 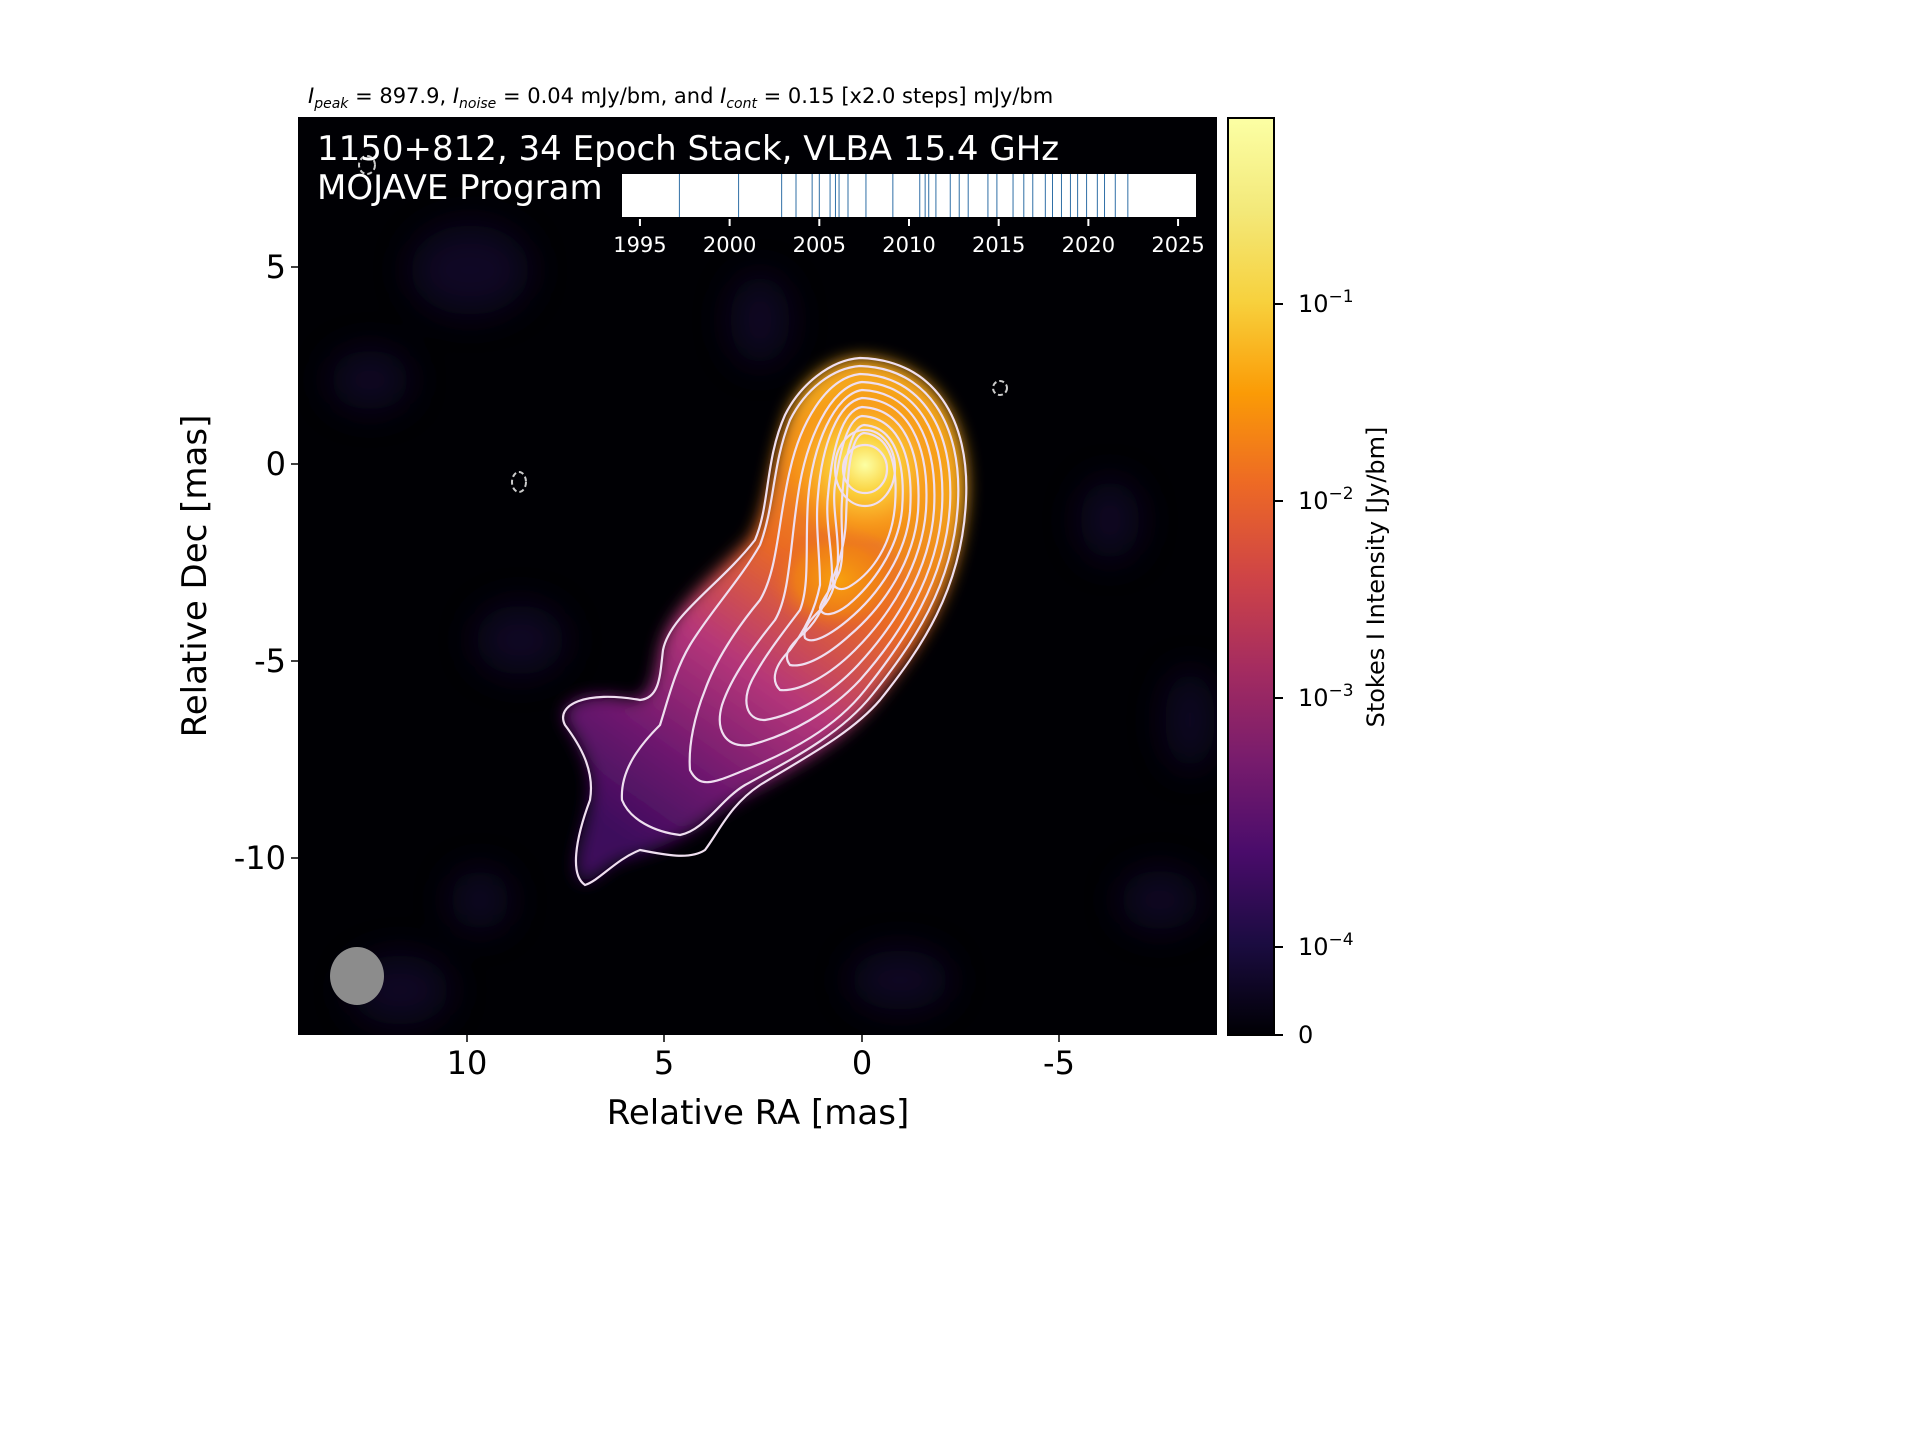 What do you see at coordinates (1376, 577) in the screenshot?
I see `colorbar-label: Stokes I Intensity [Jy/bm]` at bounding box center [1376, 577].